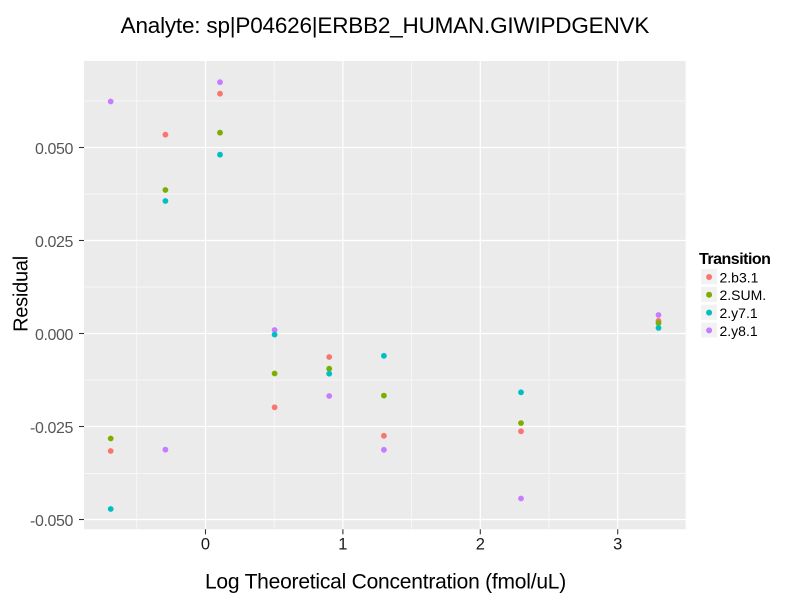 The width and height of the screenshot is (800, 600). I want to click on svg-text: 0.000, so click(54, 335).